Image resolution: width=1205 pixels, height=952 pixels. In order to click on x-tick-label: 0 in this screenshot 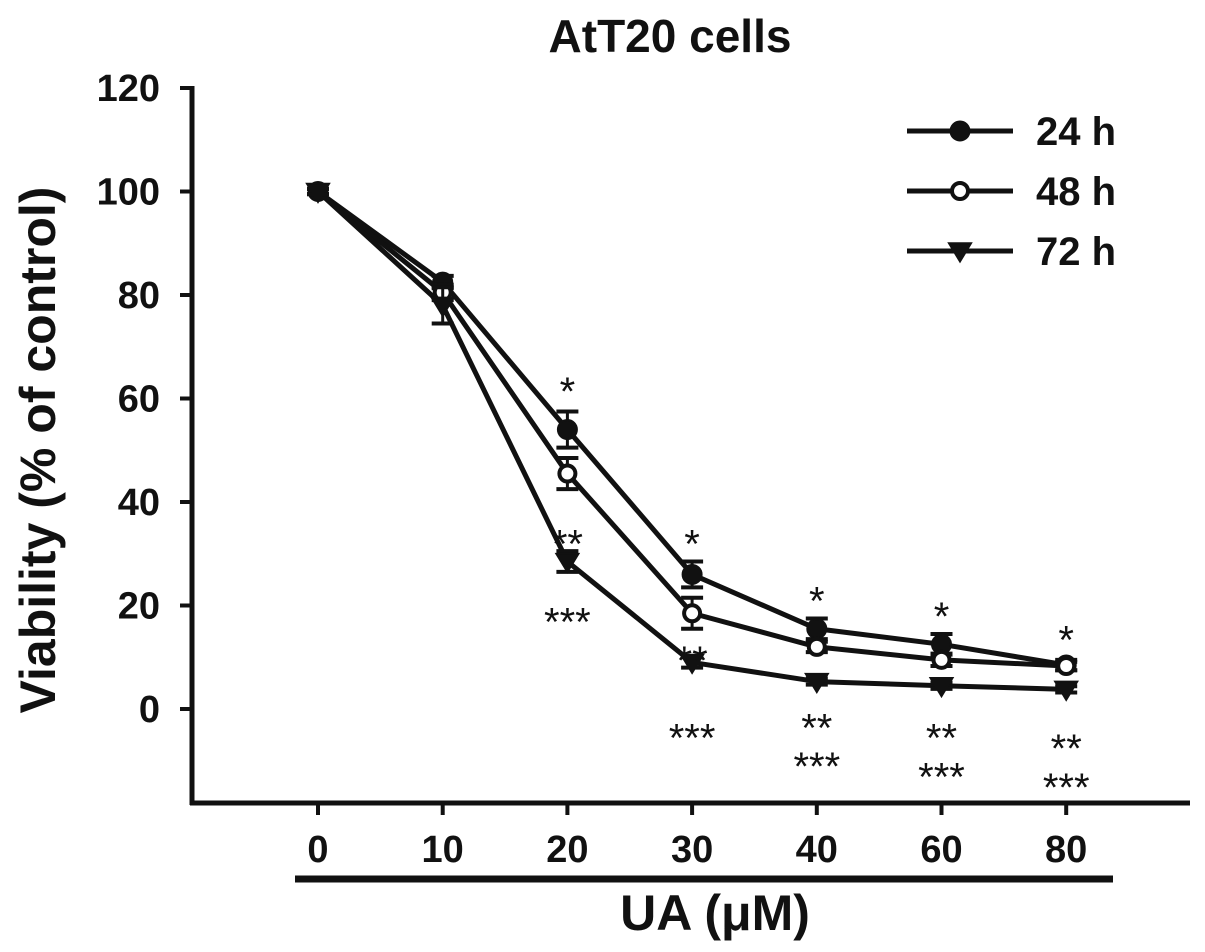, I will do `click(317, 850)`.